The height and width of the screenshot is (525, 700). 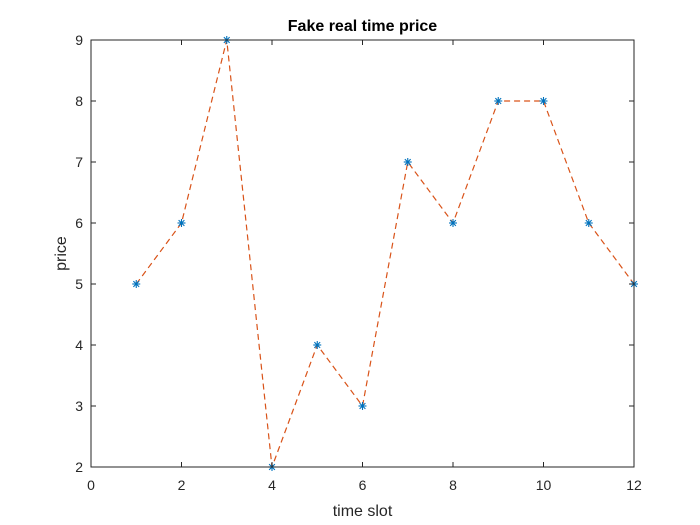 What do you see at coordinates (79, 162) in the screenshot?
I see `y-tick-label: 7` at bounding box center [79, 162].